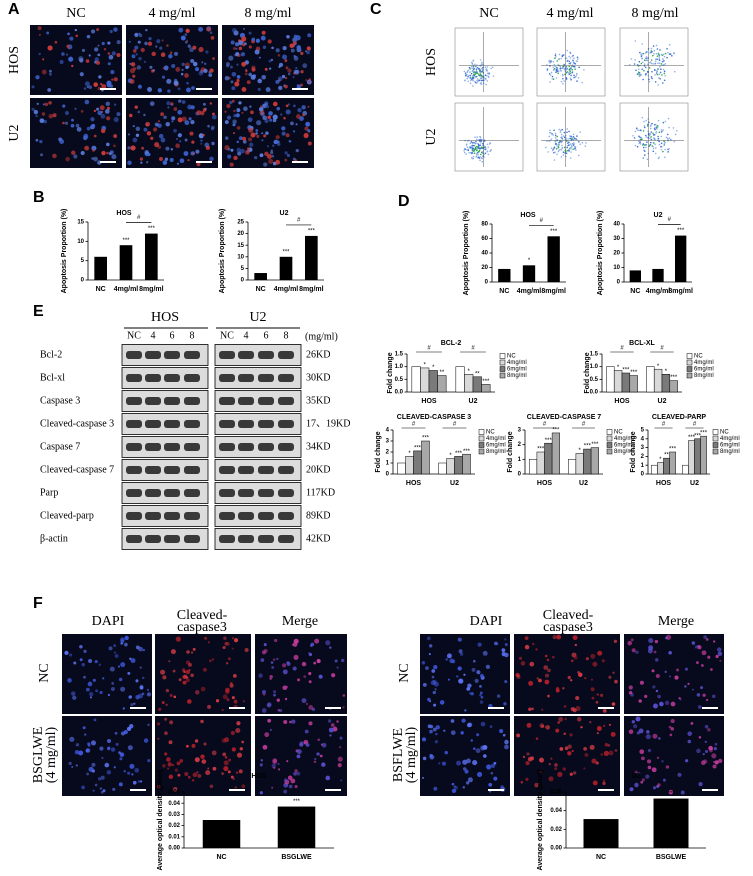 The image size is (753, 876). What do you see at coordinates (556, 849) in the screenshot?
I see `y-tick-label: 0.00` at bounding box center [556, 849].